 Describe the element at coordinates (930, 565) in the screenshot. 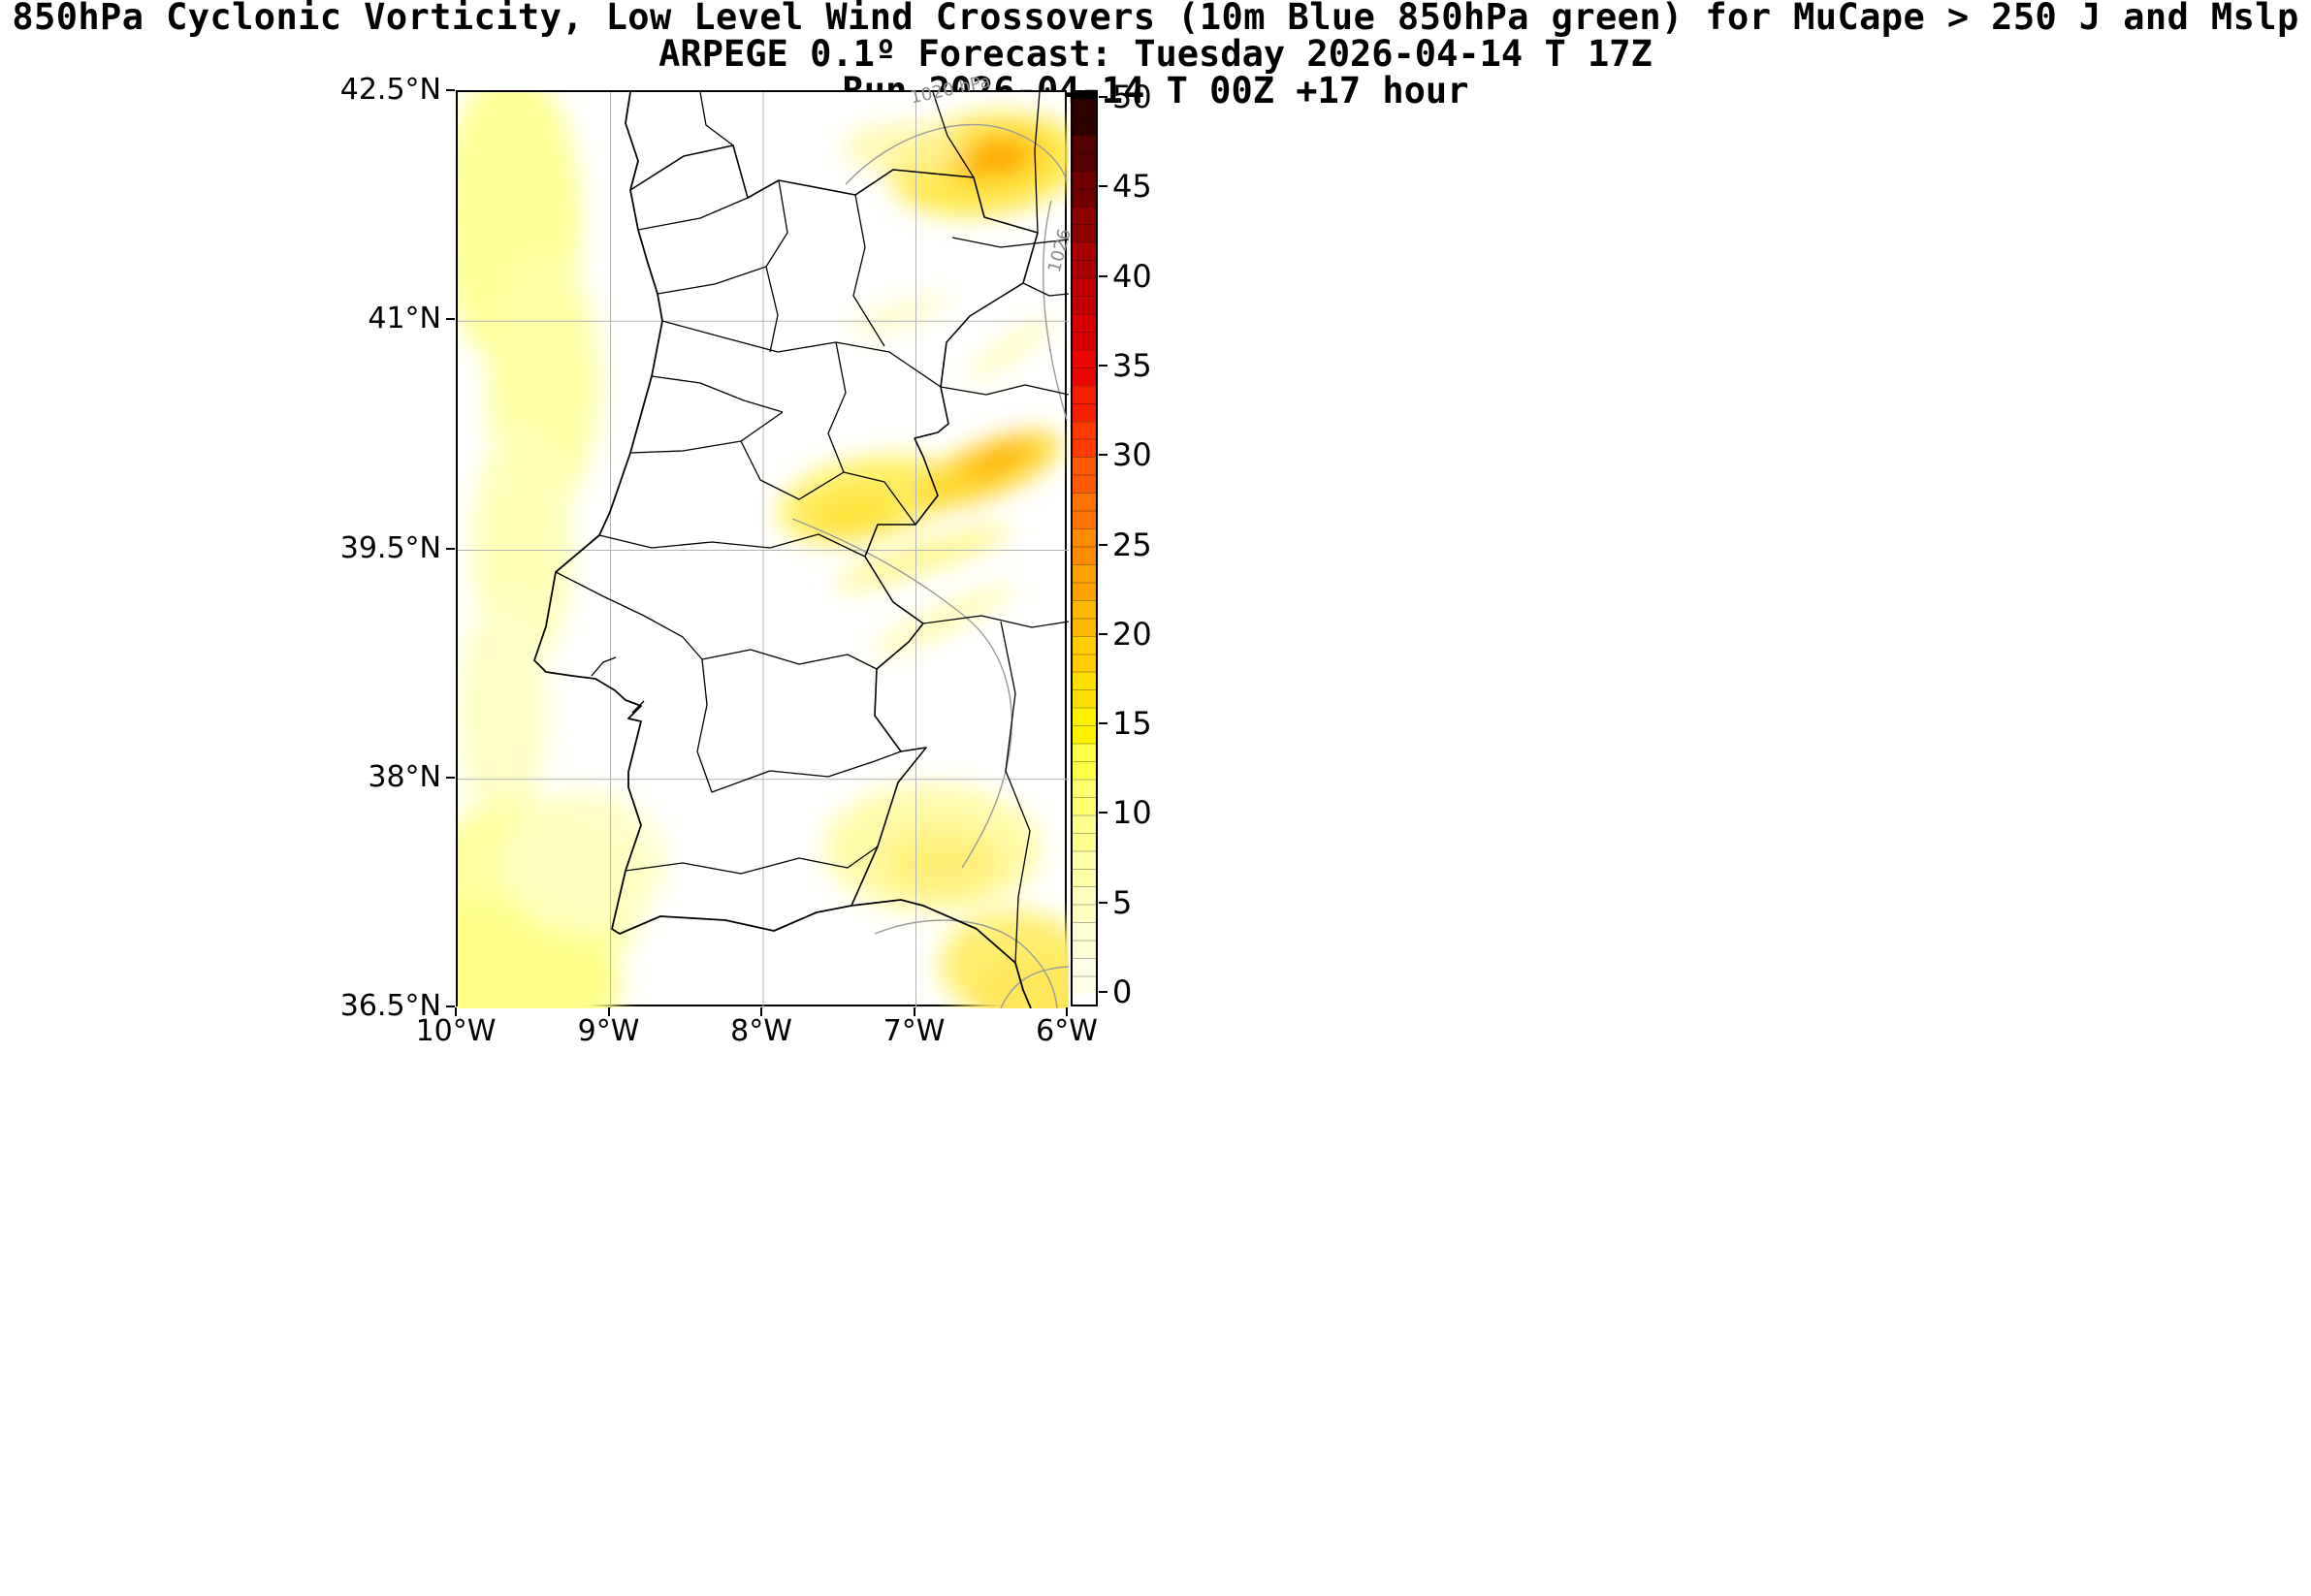

I see `mslp-contours` at that location.